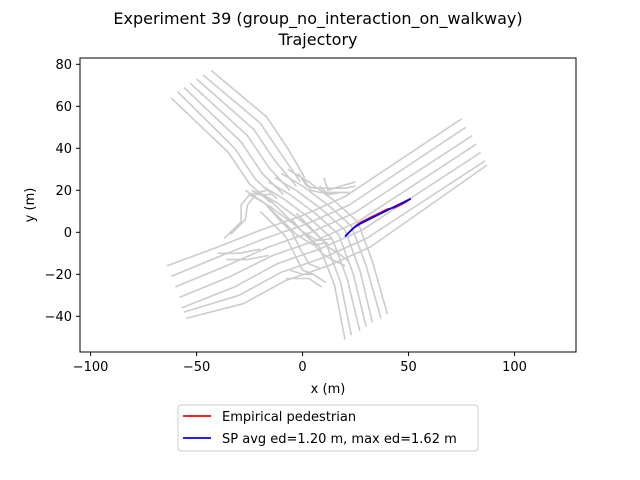  I want to click on x-tick-label: 0, so click(302, 367).